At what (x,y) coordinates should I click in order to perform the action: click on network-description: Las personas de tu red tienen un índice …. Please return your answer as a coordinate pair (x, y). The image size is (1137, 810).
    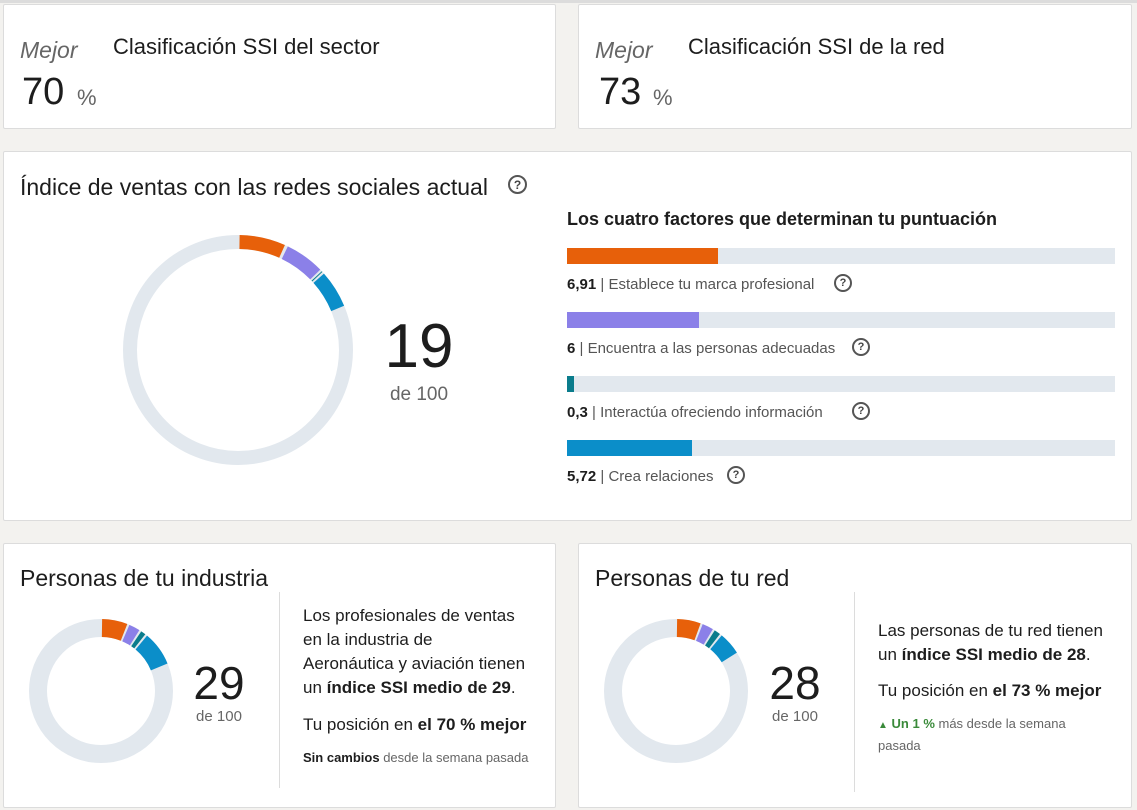
    Looking at the image, I should click on (1000, 643).